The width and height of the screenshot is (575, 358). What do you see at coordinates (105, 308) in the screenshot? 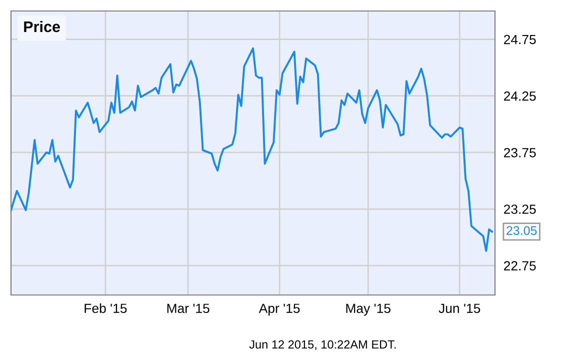
I see `x-tick-label: Feb '15` at bounding box center [105, 308].